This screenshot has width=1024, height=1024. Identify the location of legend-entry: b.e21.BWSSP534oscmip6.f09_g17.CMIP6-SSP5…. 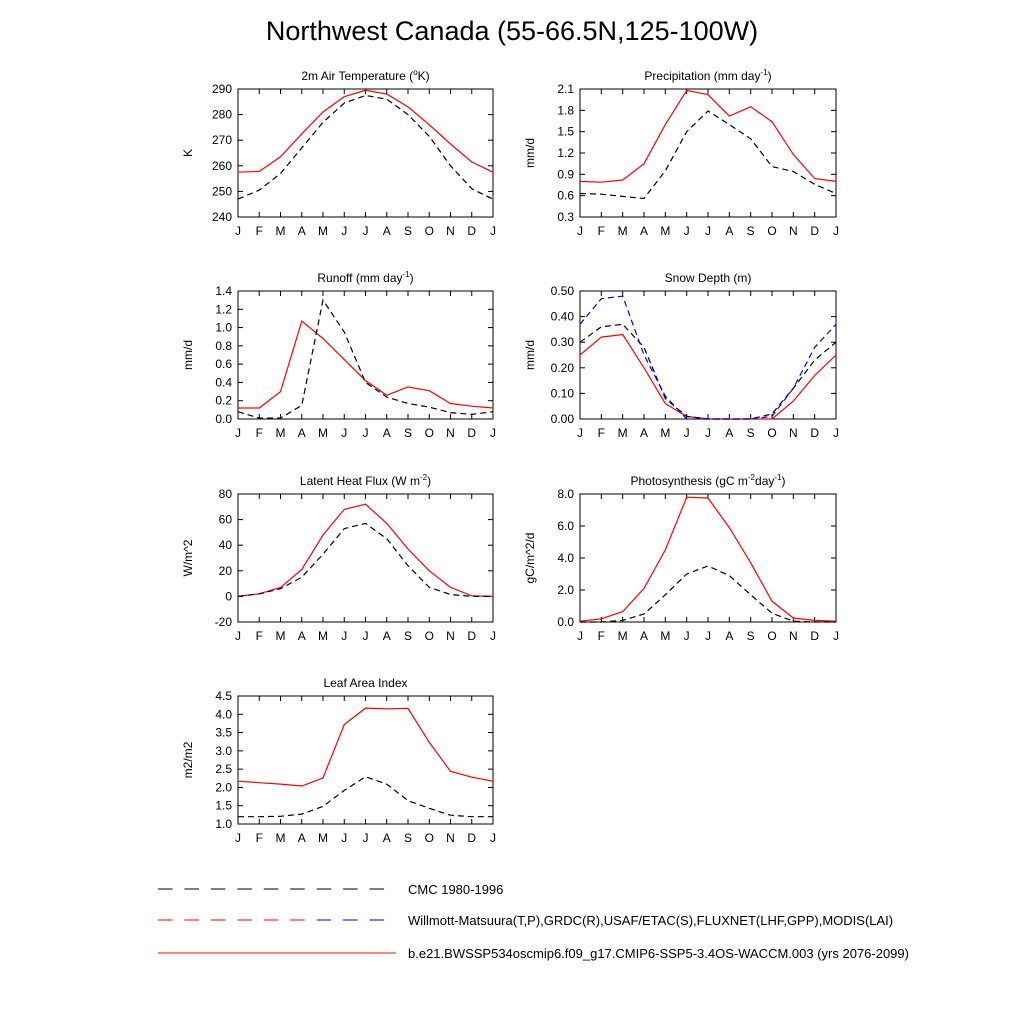
(533, 953).